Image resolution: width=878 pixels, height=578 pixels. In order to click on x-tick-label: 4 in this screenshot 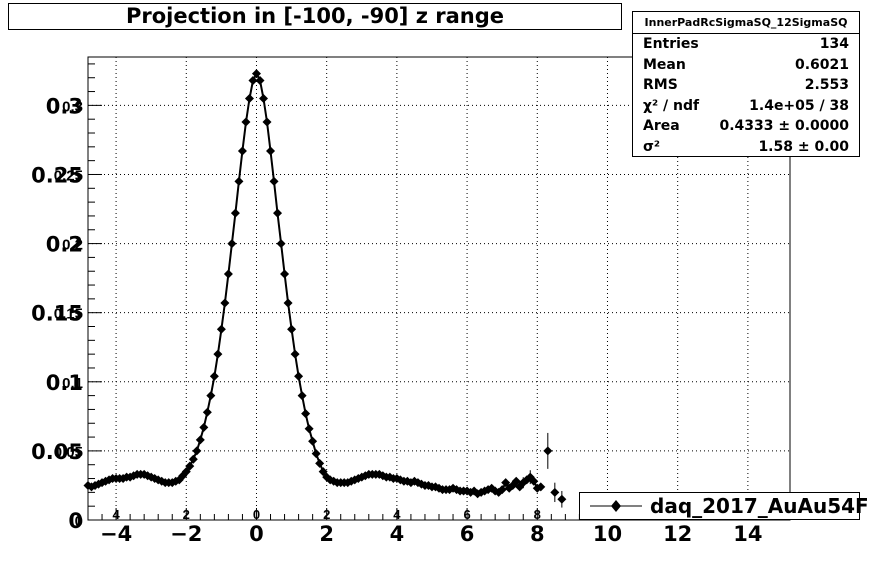, I will do `click(397, 534)`.